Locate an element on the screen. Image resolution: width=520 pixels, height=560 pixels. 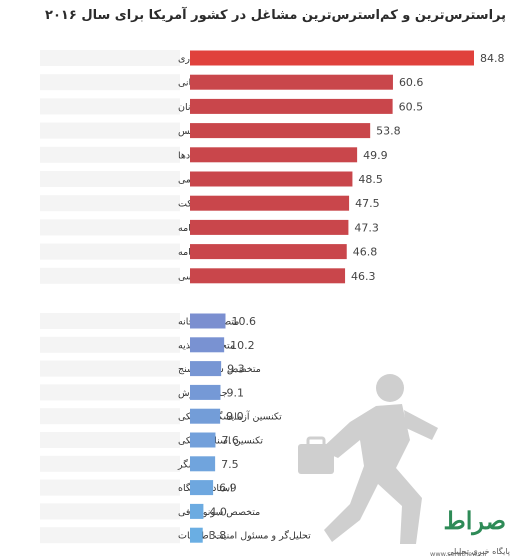
value-label: 47.5 is located at coordinates (367, 203).